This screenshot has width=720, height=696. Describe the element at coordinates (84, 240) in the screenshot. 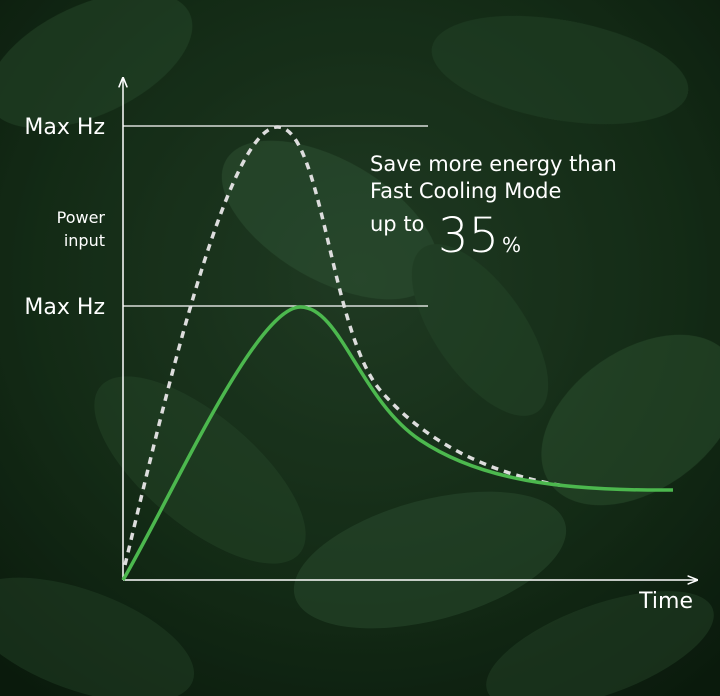

I see `y-axis-label: input` at that location.